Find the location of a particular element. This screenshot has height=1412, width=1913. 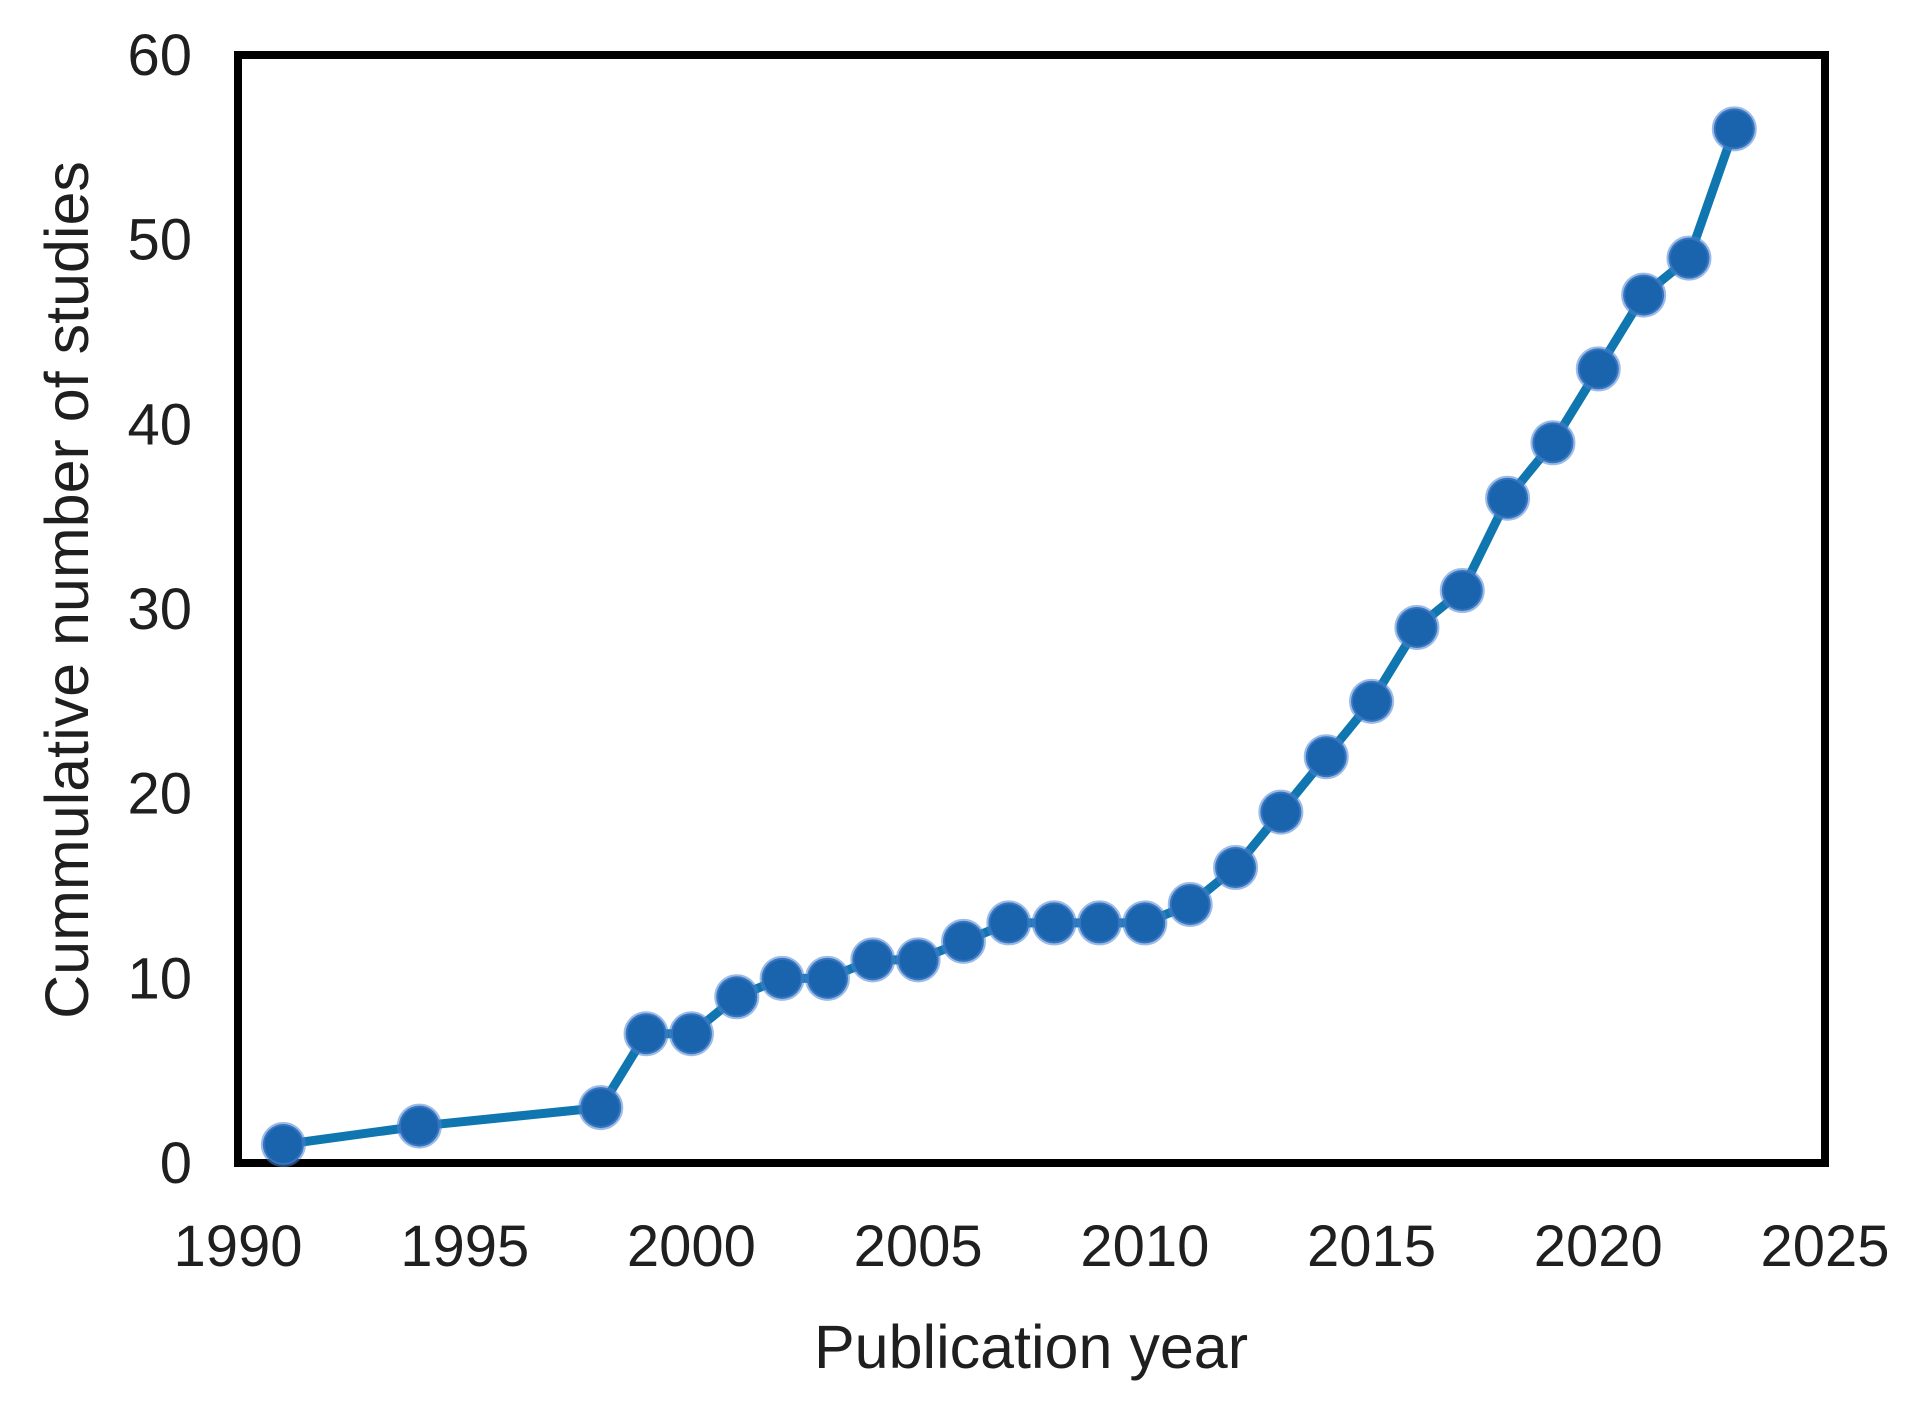

y-axis-tick-labels: 0 10 20 30 40 50 60 is located at coordinates (159, 609).